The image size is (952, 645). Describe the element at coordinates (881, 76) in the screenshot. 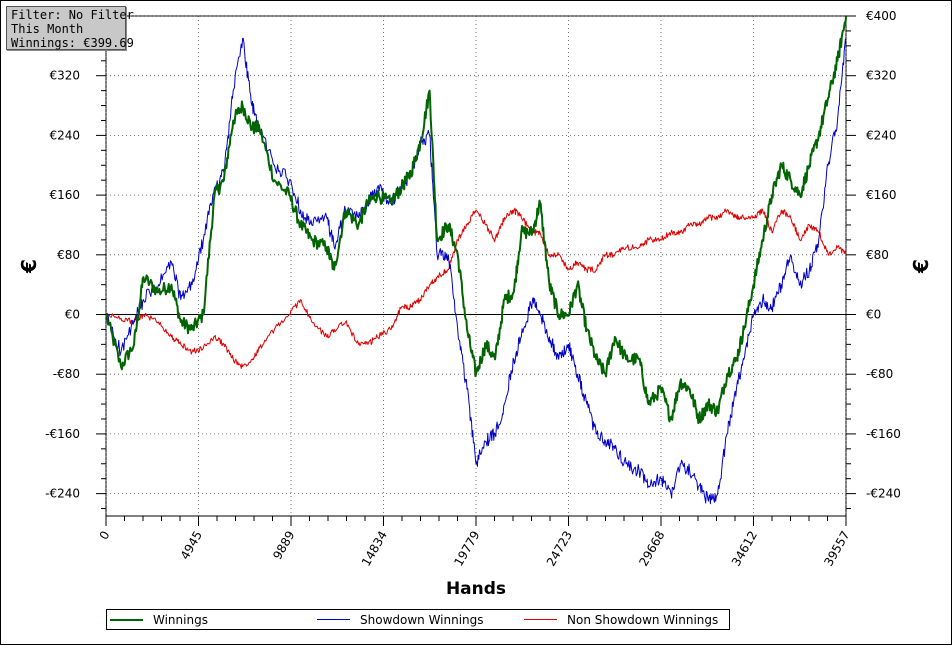

I see `y-tick-label-right: €320` at that location.